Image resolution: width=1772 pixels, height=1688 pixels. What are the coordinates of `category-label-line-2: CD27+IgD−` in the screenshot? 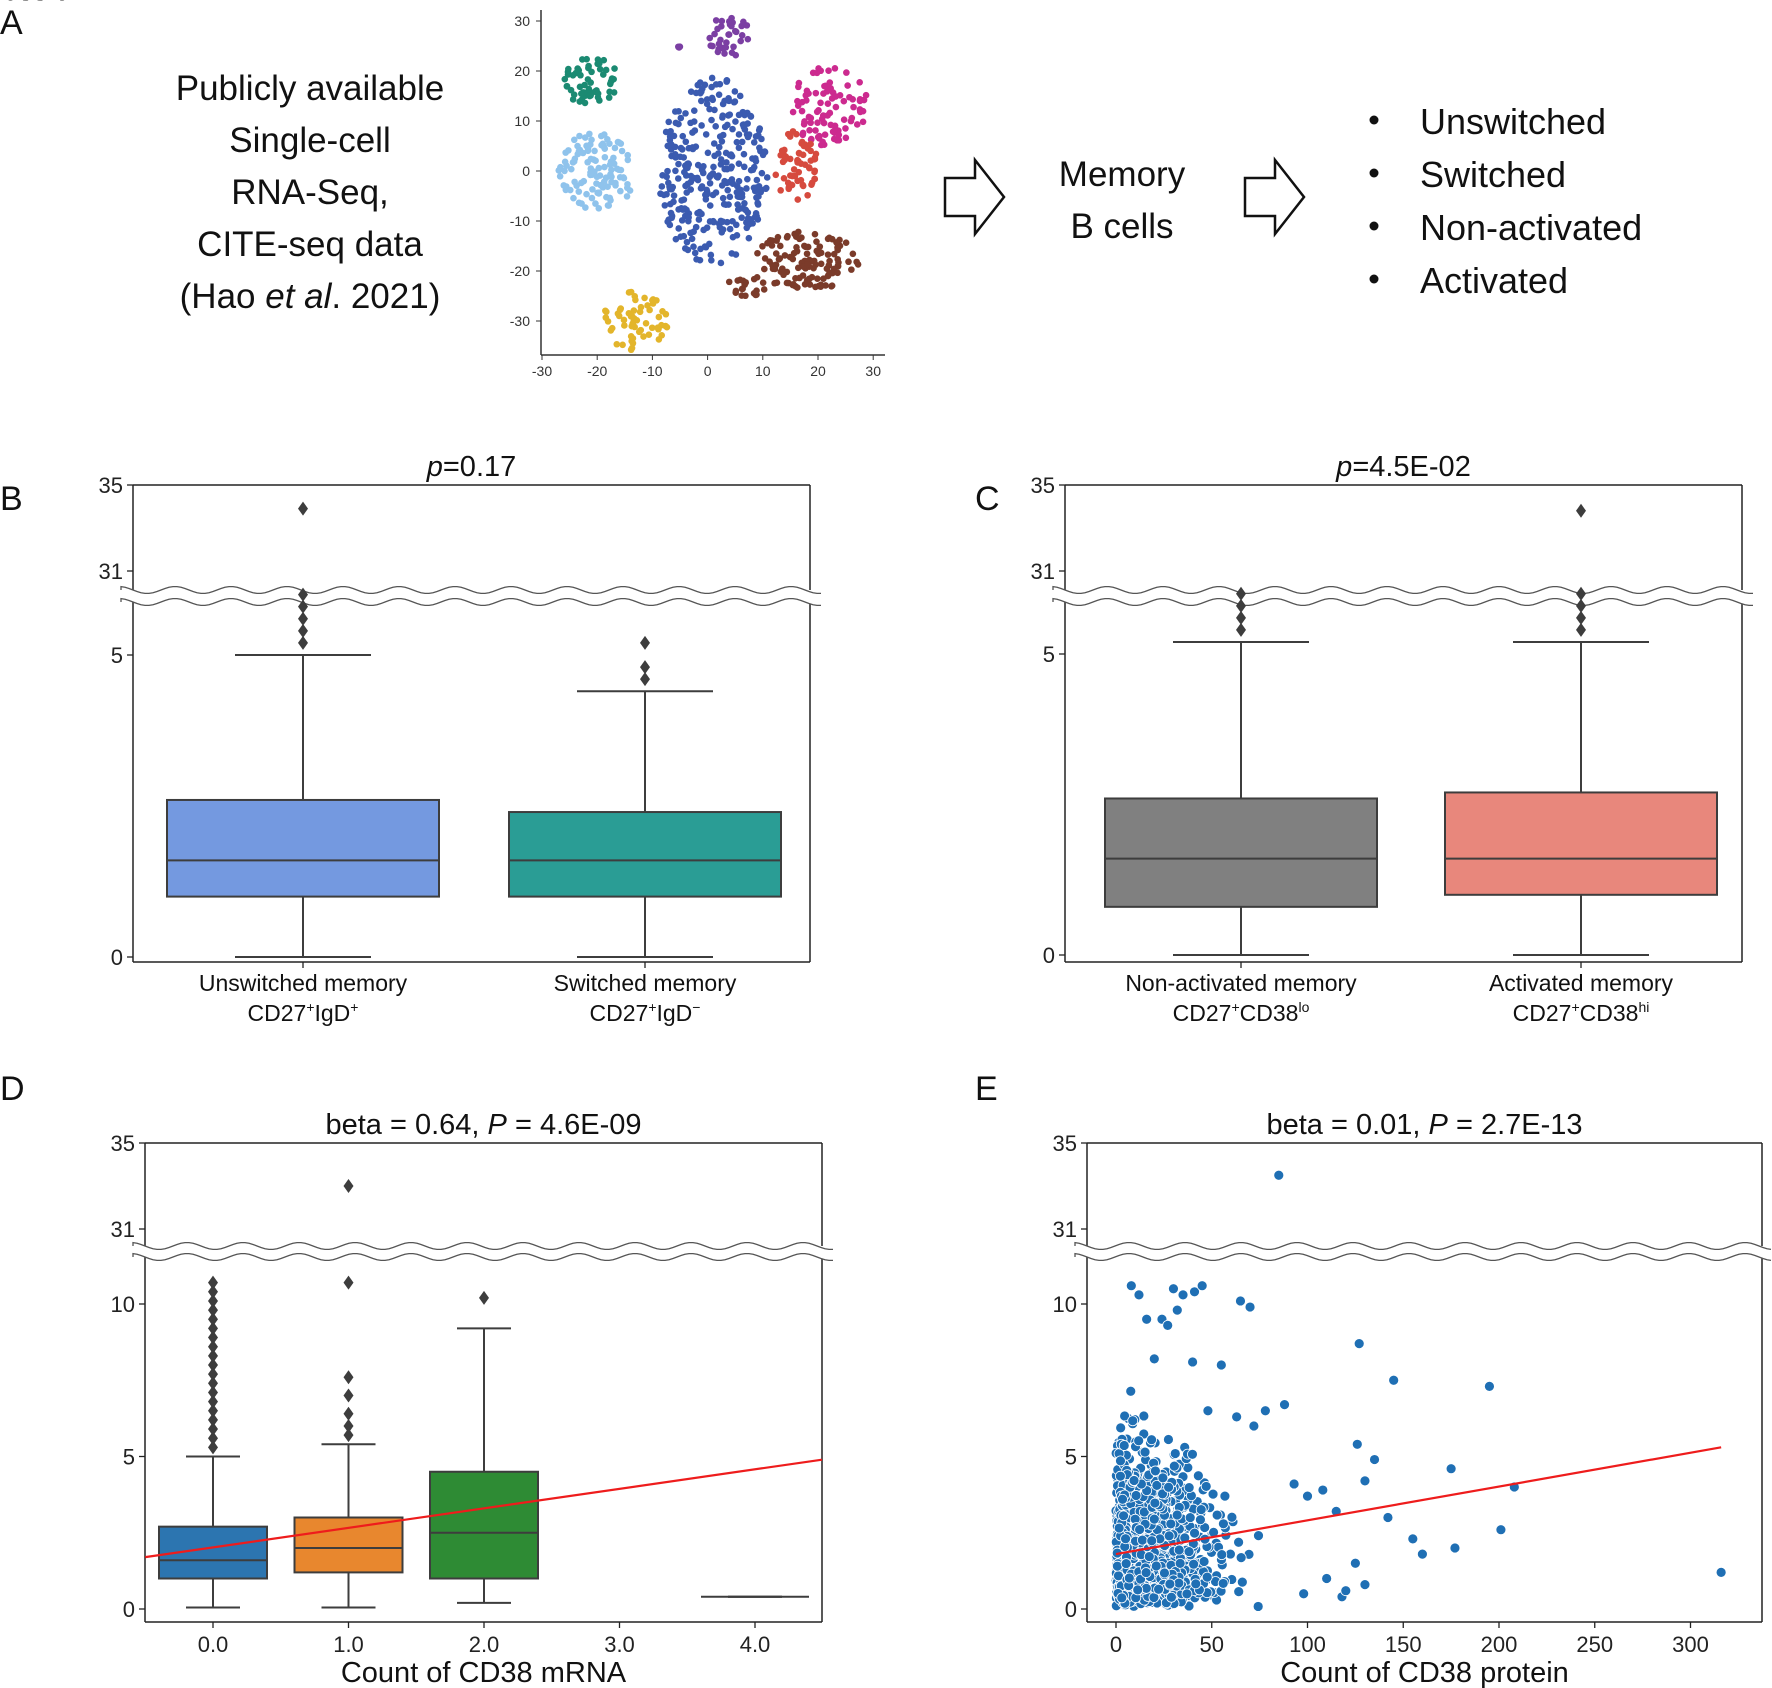 It's located at (645, 1012).